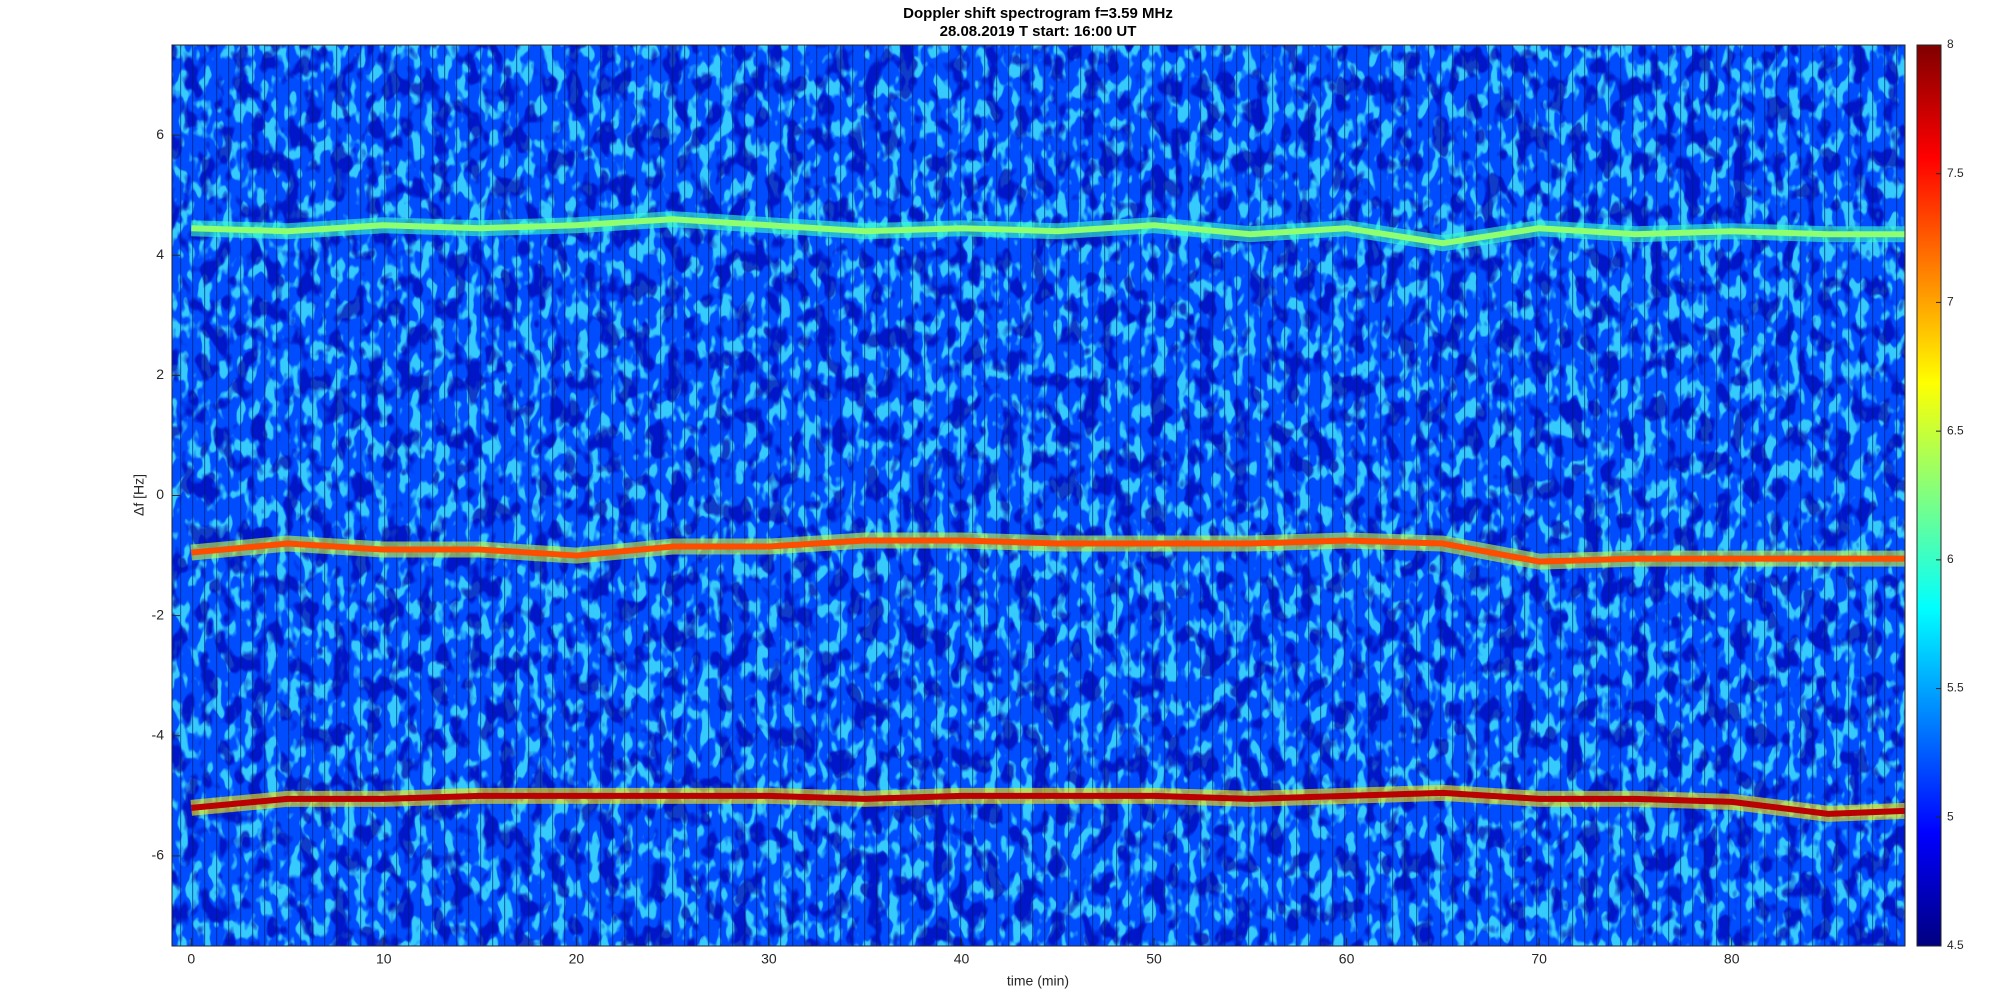 The image size is (2000, 1003). Describe the element at coordinates (1950, 44) in the screenshot. I see `colorbar-tick-label: 8` at that location.